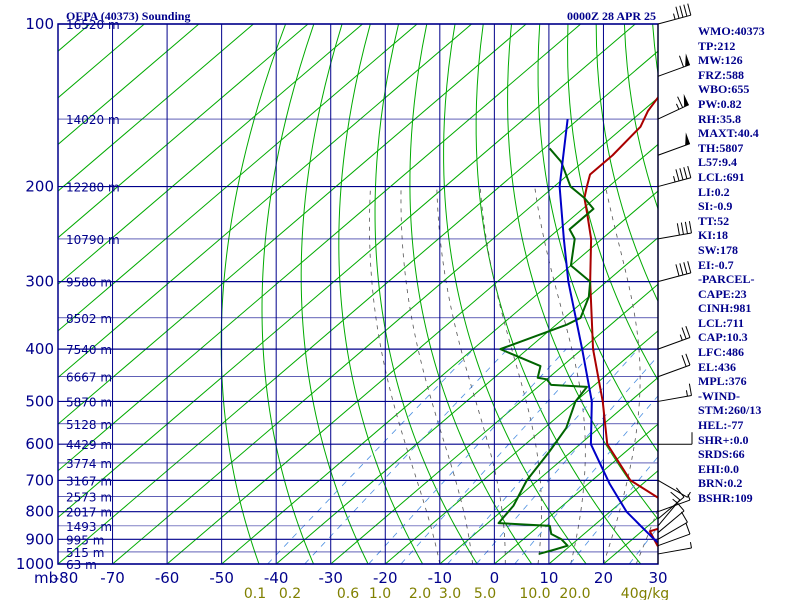 The width and height of the screenshot is (800, 600). I want to click on temperature-tick-label: -50, so click(221, 578).